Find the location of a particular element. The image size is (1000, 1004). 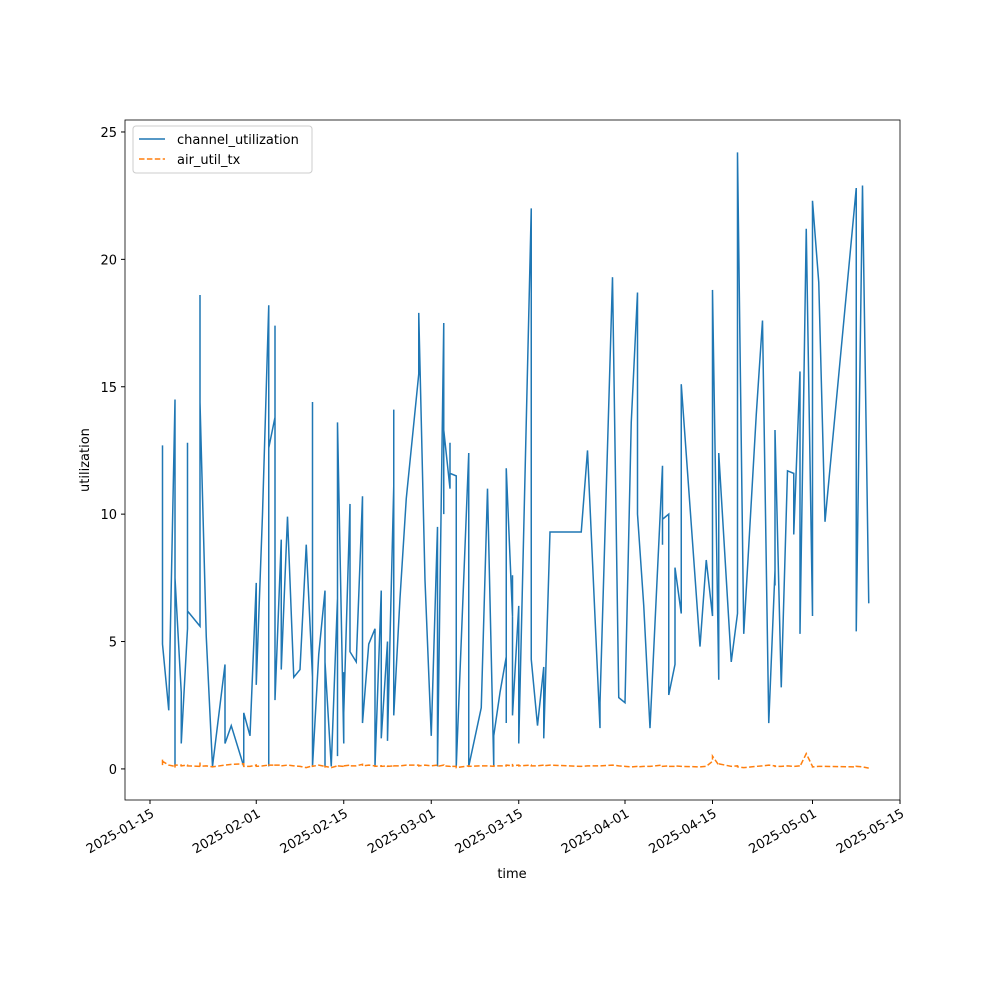

y-tick-label: 20 is located at coordinates (108, 260).